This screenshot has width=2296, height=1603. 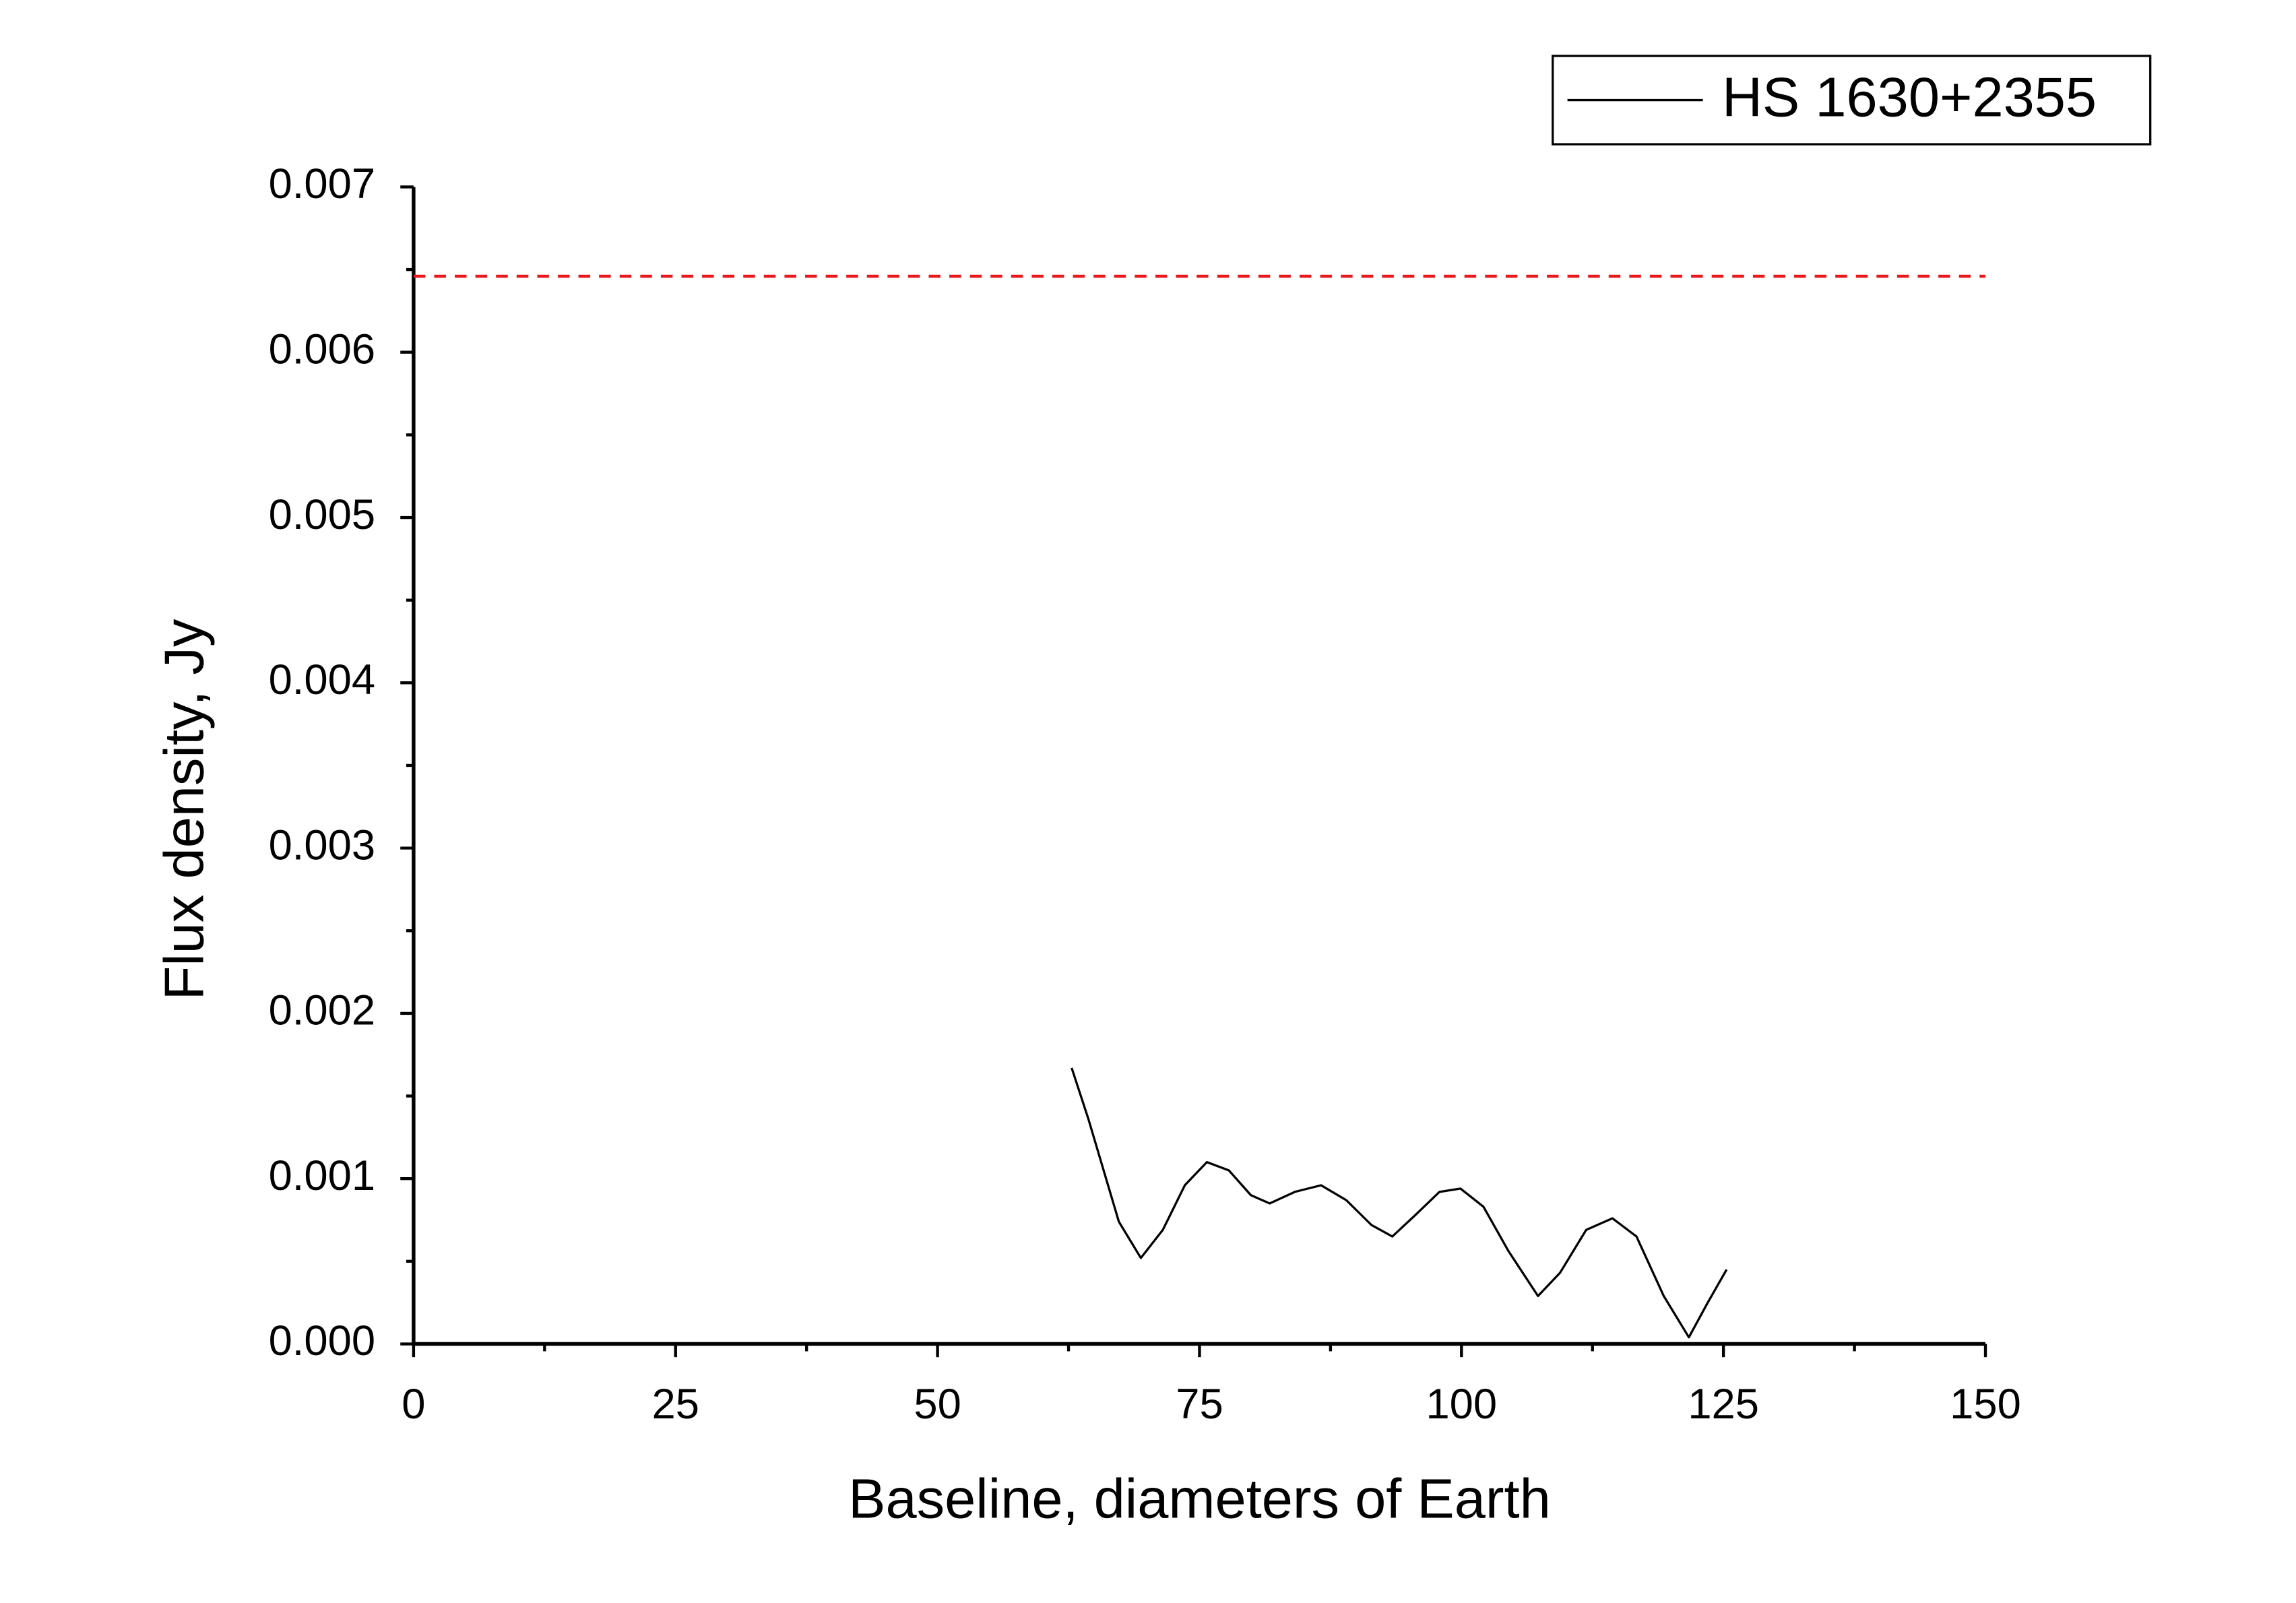 I want to click on legend-label: HS 1630+2355, so click(x=1909, y=97).